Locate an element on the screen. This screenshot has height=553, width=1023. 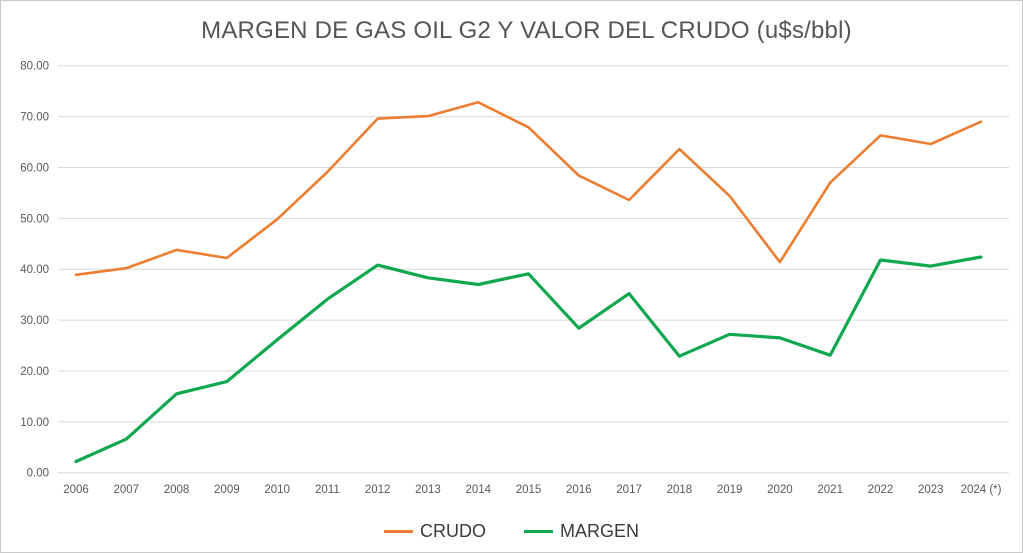
x-tick-label: 2007 is located at coordinates (126, 490).